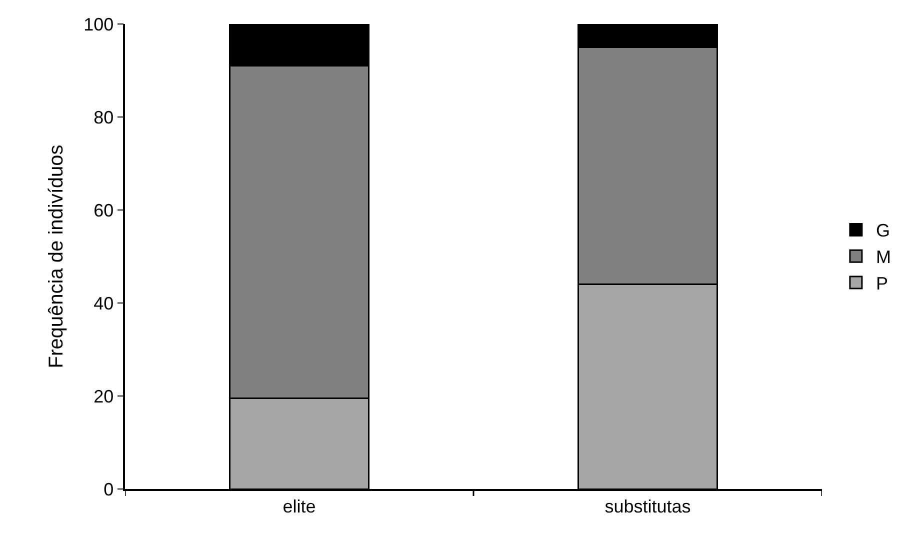 Image resolution: width=912 pixels, height=539 pixels. Describe the element at coordinates (104, 210) in the screenshot. I see `y-tick-label: 60` at that location.